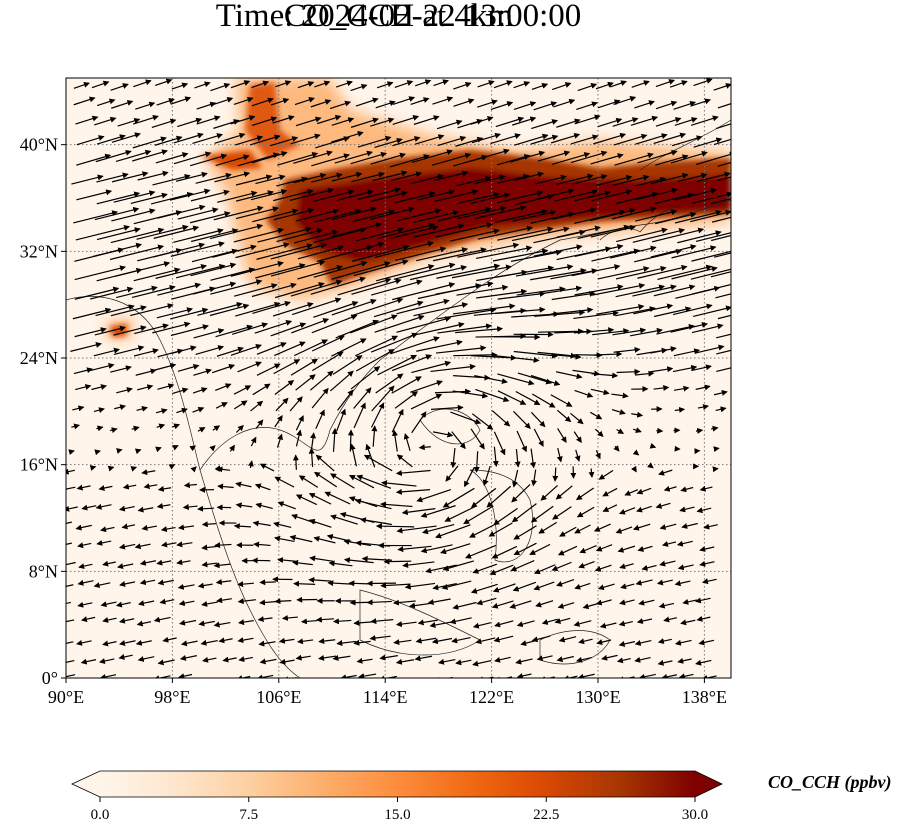  I want to click on colorbar-tick-label: 22.5, so click(546, 815).